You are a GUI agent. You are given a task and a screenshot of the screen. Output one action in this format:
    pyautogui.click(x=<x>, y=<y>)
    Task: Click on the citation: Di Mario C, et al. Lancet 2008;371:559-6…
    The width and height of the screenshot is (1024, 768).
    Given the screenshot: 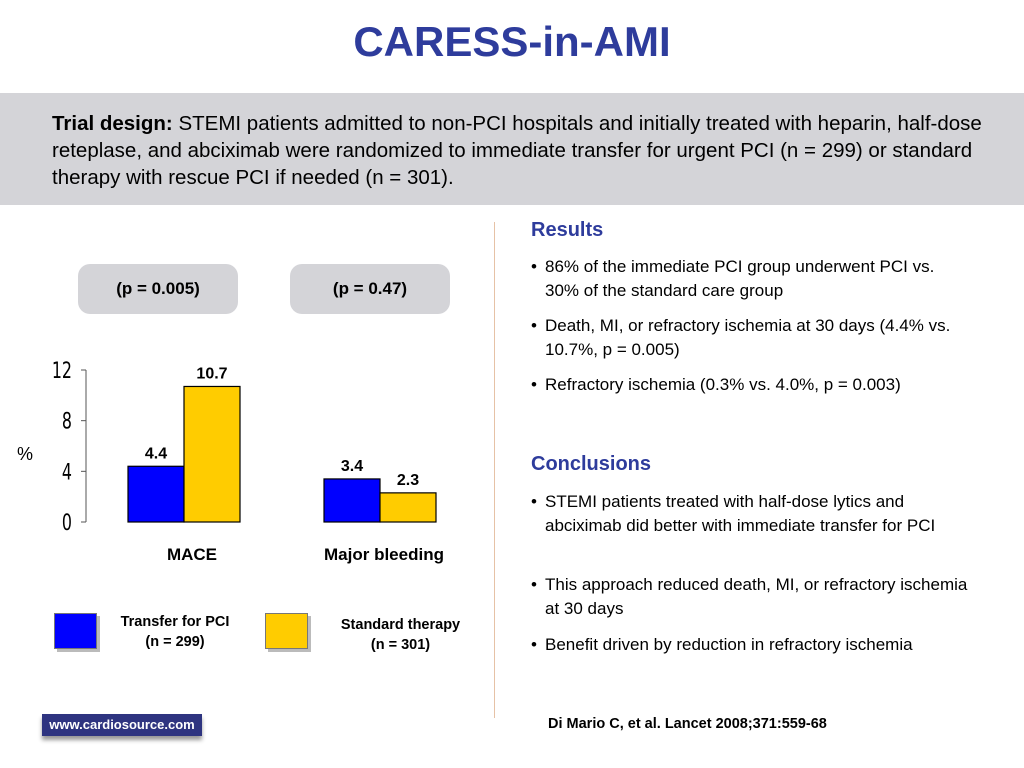 What is the action you would take?
    pyautogui.click(x=687, y=724)
    